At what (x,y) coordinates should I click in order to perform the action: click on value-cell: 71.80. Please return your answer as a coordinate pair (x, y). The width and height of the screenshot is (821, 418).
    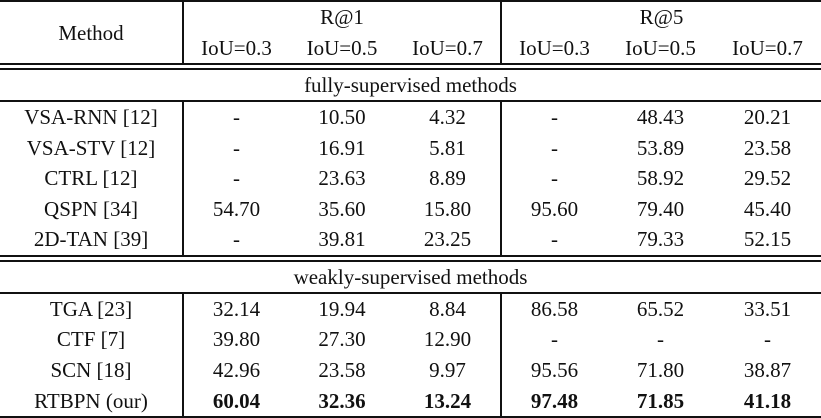
    Looking at the image, I should click on (660, 369).